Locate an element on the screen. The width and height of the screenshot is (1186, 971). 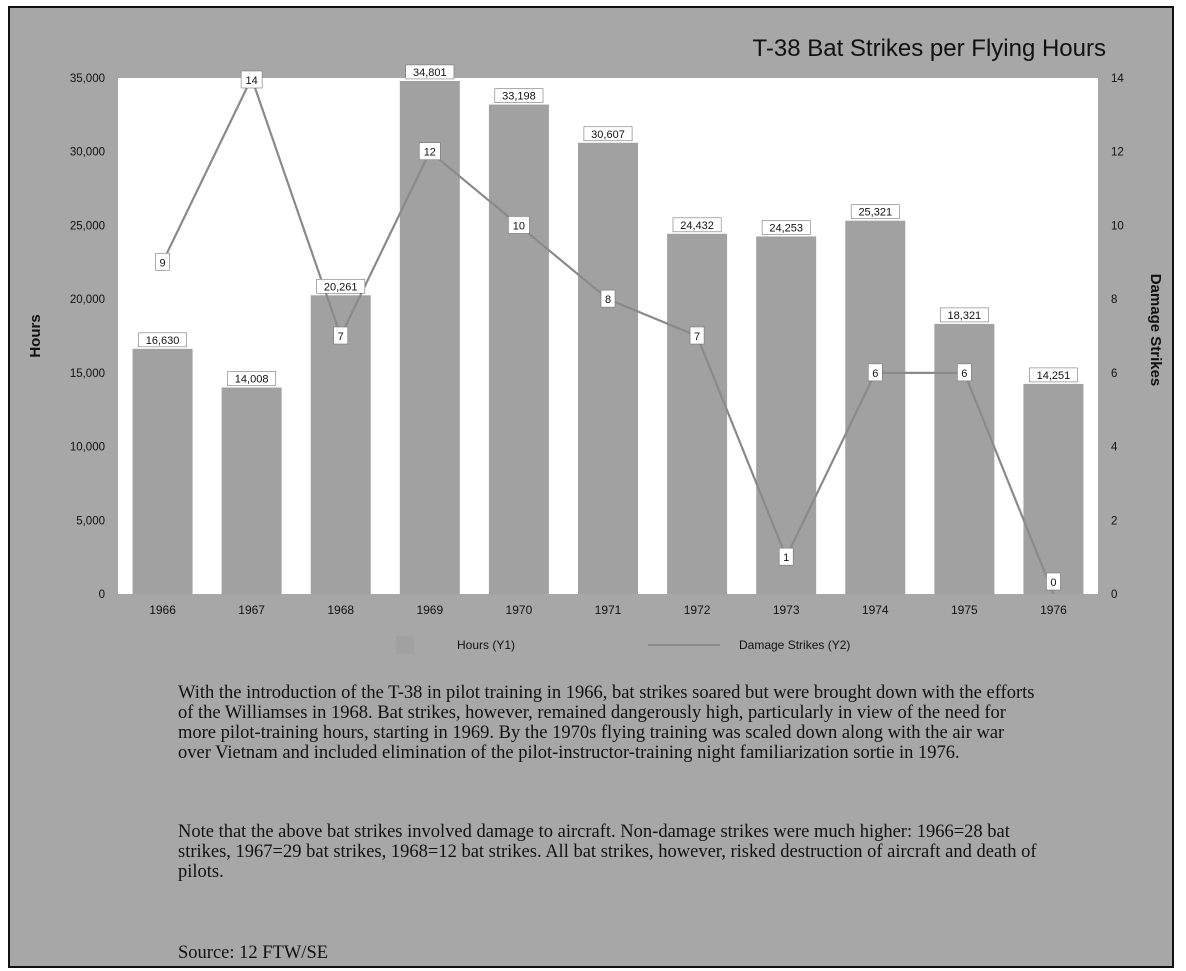
bar-label-box-1972 is located at coordinates (697, 225).